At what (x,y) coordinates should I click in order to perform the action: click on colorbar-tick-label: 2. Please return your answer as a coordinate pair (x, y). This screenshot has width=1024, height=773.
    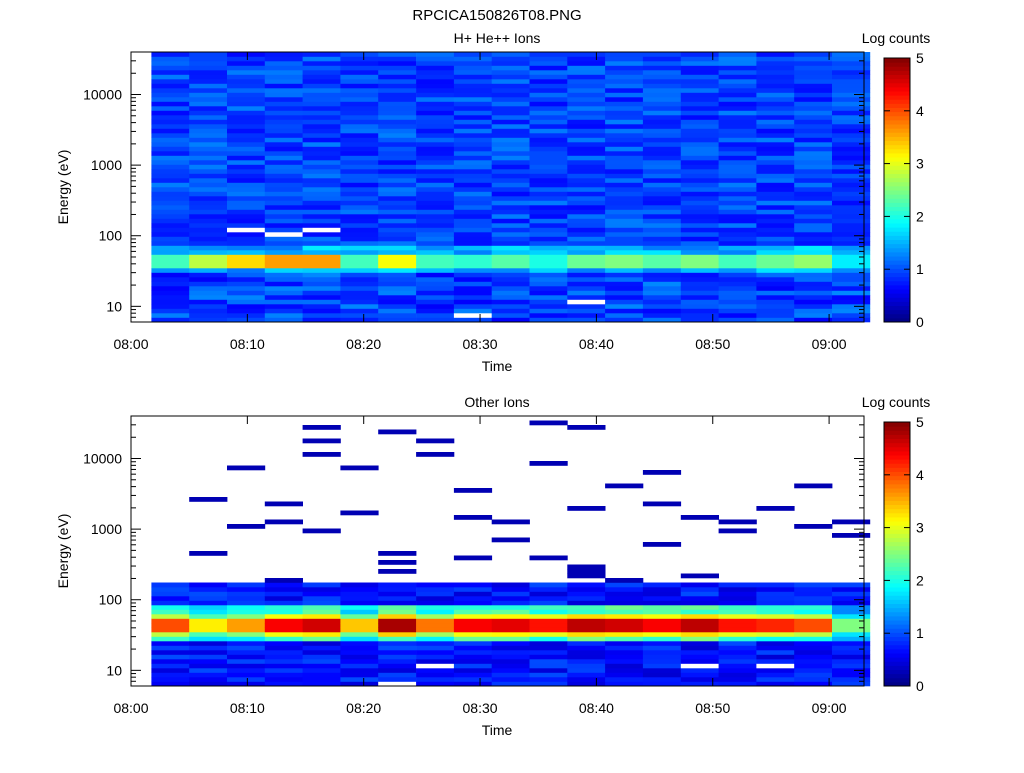
    Looking at the image, I should click on (920, 580).